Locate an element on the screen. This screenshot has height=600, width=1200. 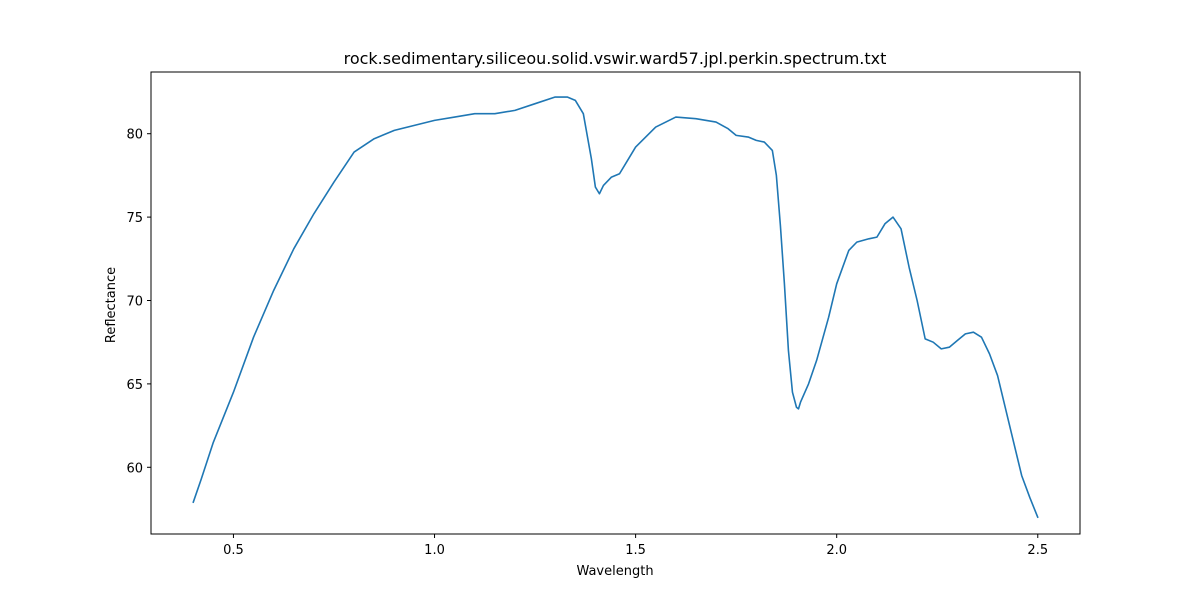
y-tick-label: 70 is located at coordinates (134, 301).